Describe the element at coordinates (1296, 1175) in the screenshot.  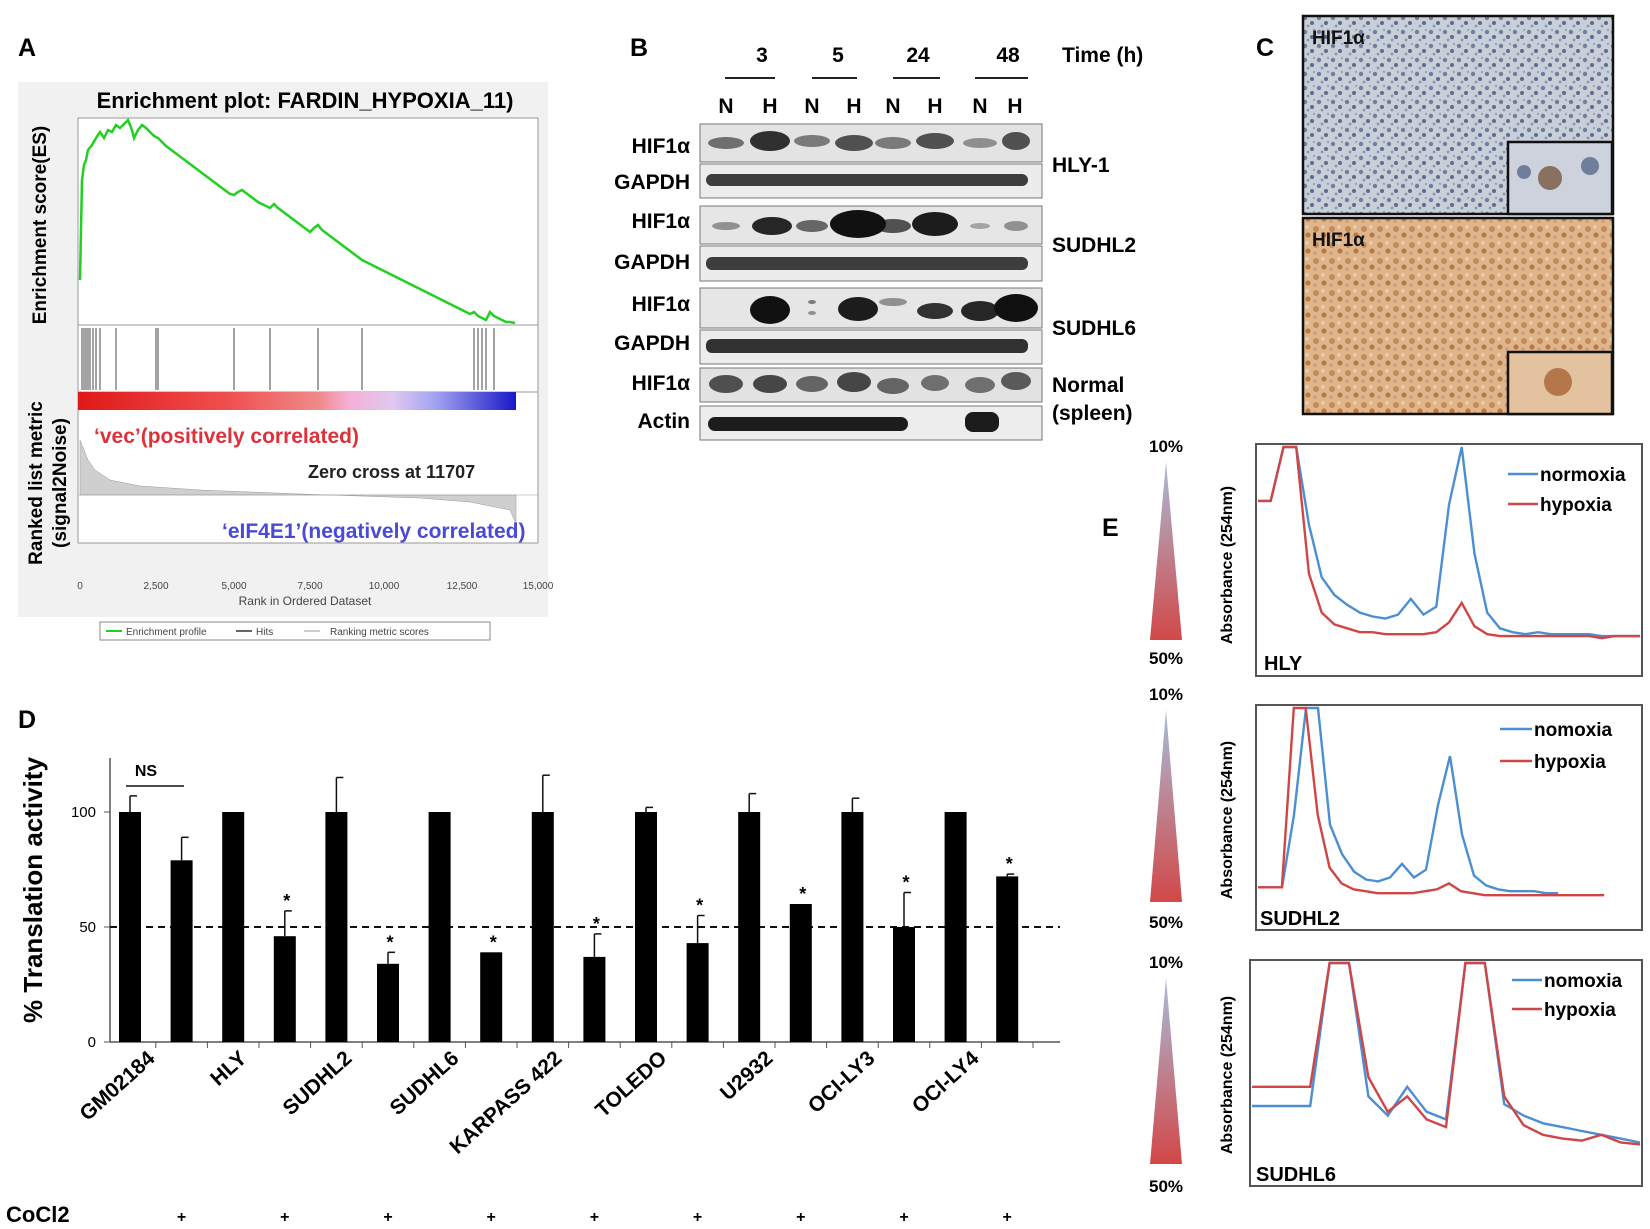
I see `profile-name: SUDHL6` at that location.